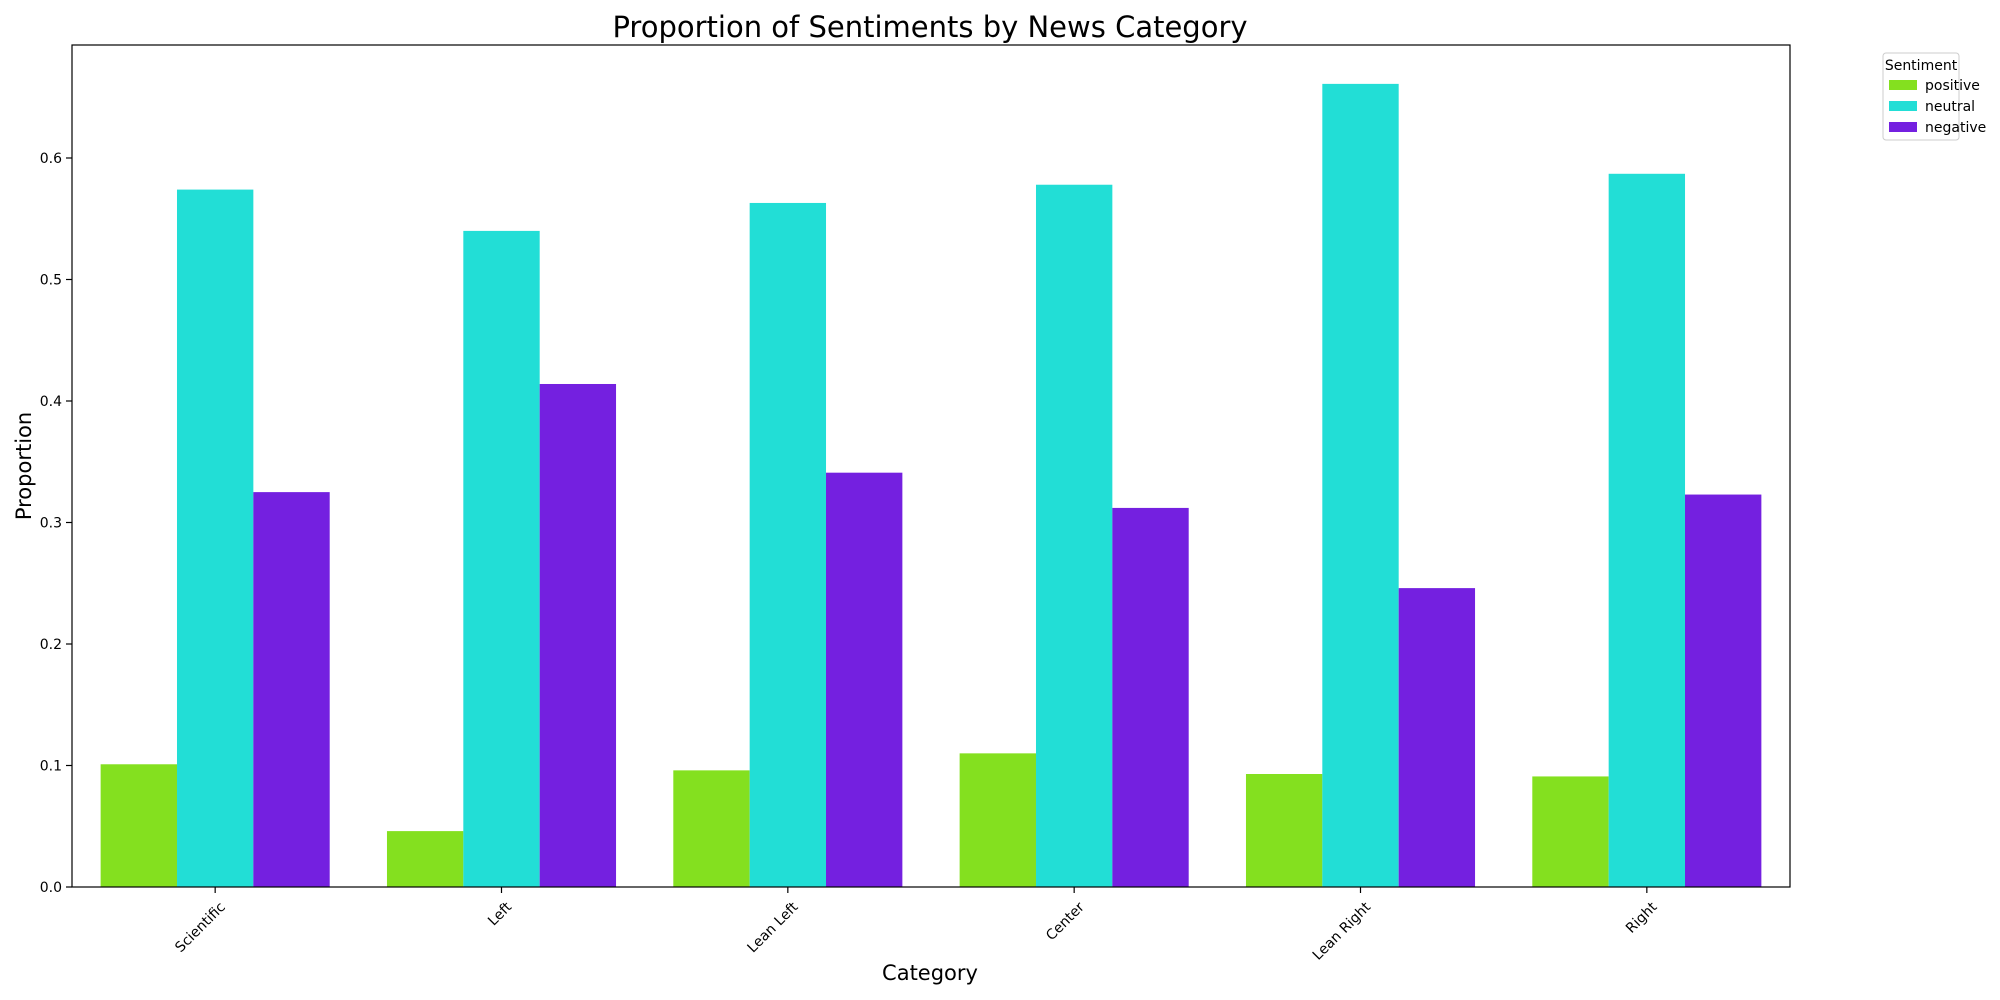  Describe the element at coordinates (500, 914) in the screenshot. I see `x-tick-label-left: Left` at that location.